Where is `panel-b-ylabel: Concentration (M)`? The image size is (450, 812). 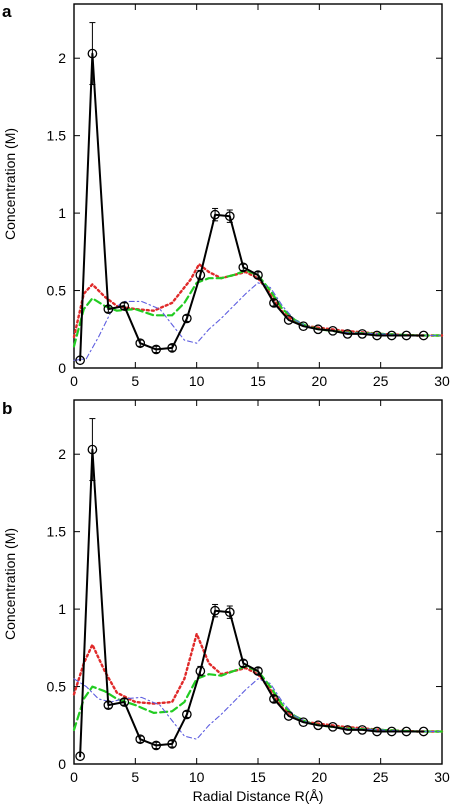 panel-b-ylabel: Concentration (M) is located at coordinates (10, 584).